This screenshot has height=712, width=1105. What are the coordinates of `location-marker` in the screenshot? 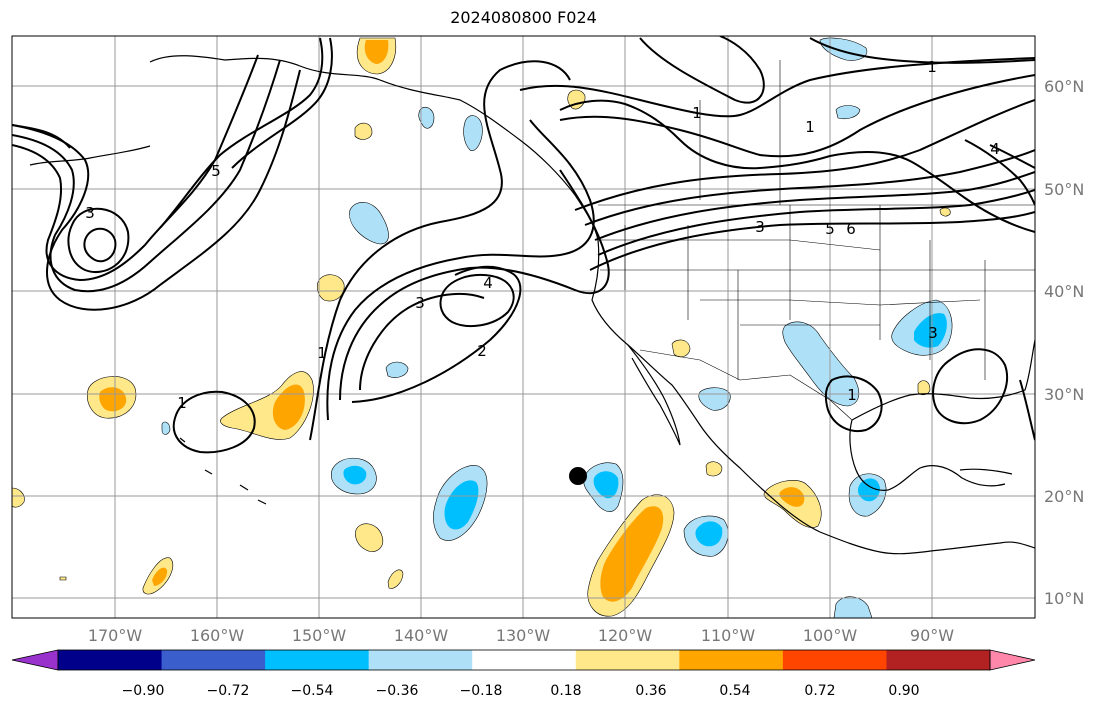 It's located at (578, 476).